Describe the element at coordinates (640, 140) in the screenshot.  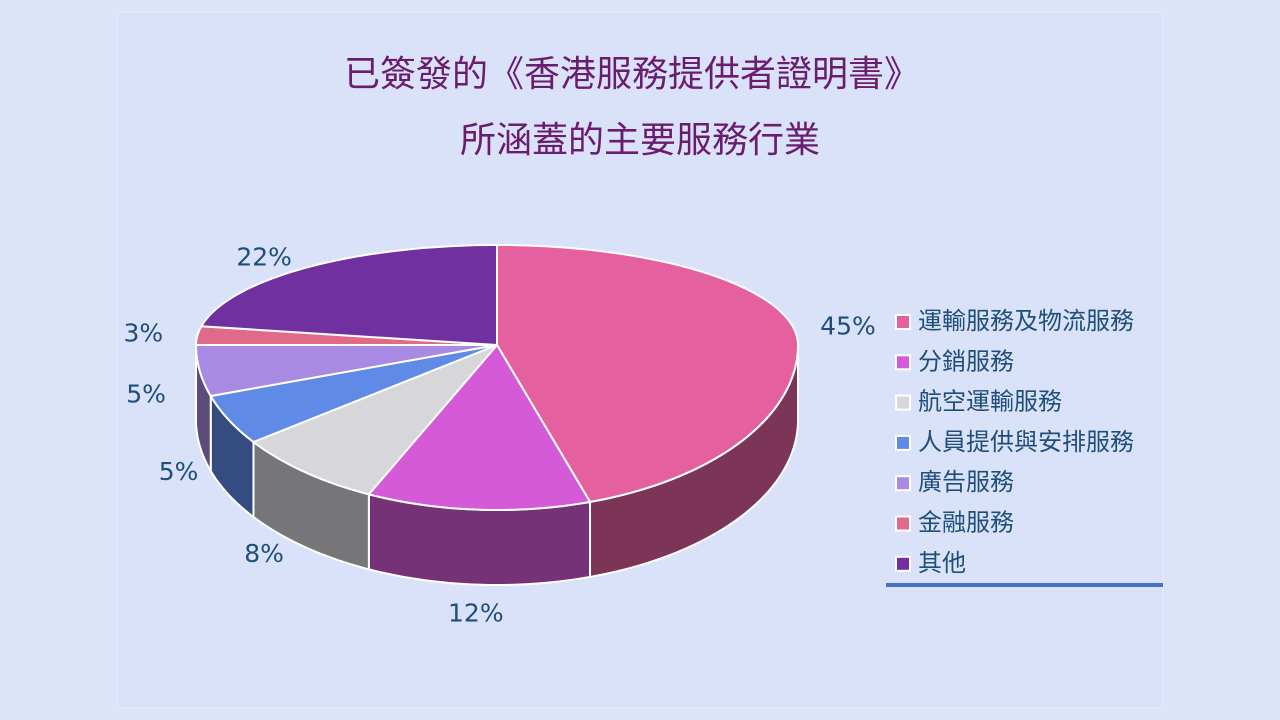
I see `chart-subtitle: 所涵蓋的主要服務行業` at that location.